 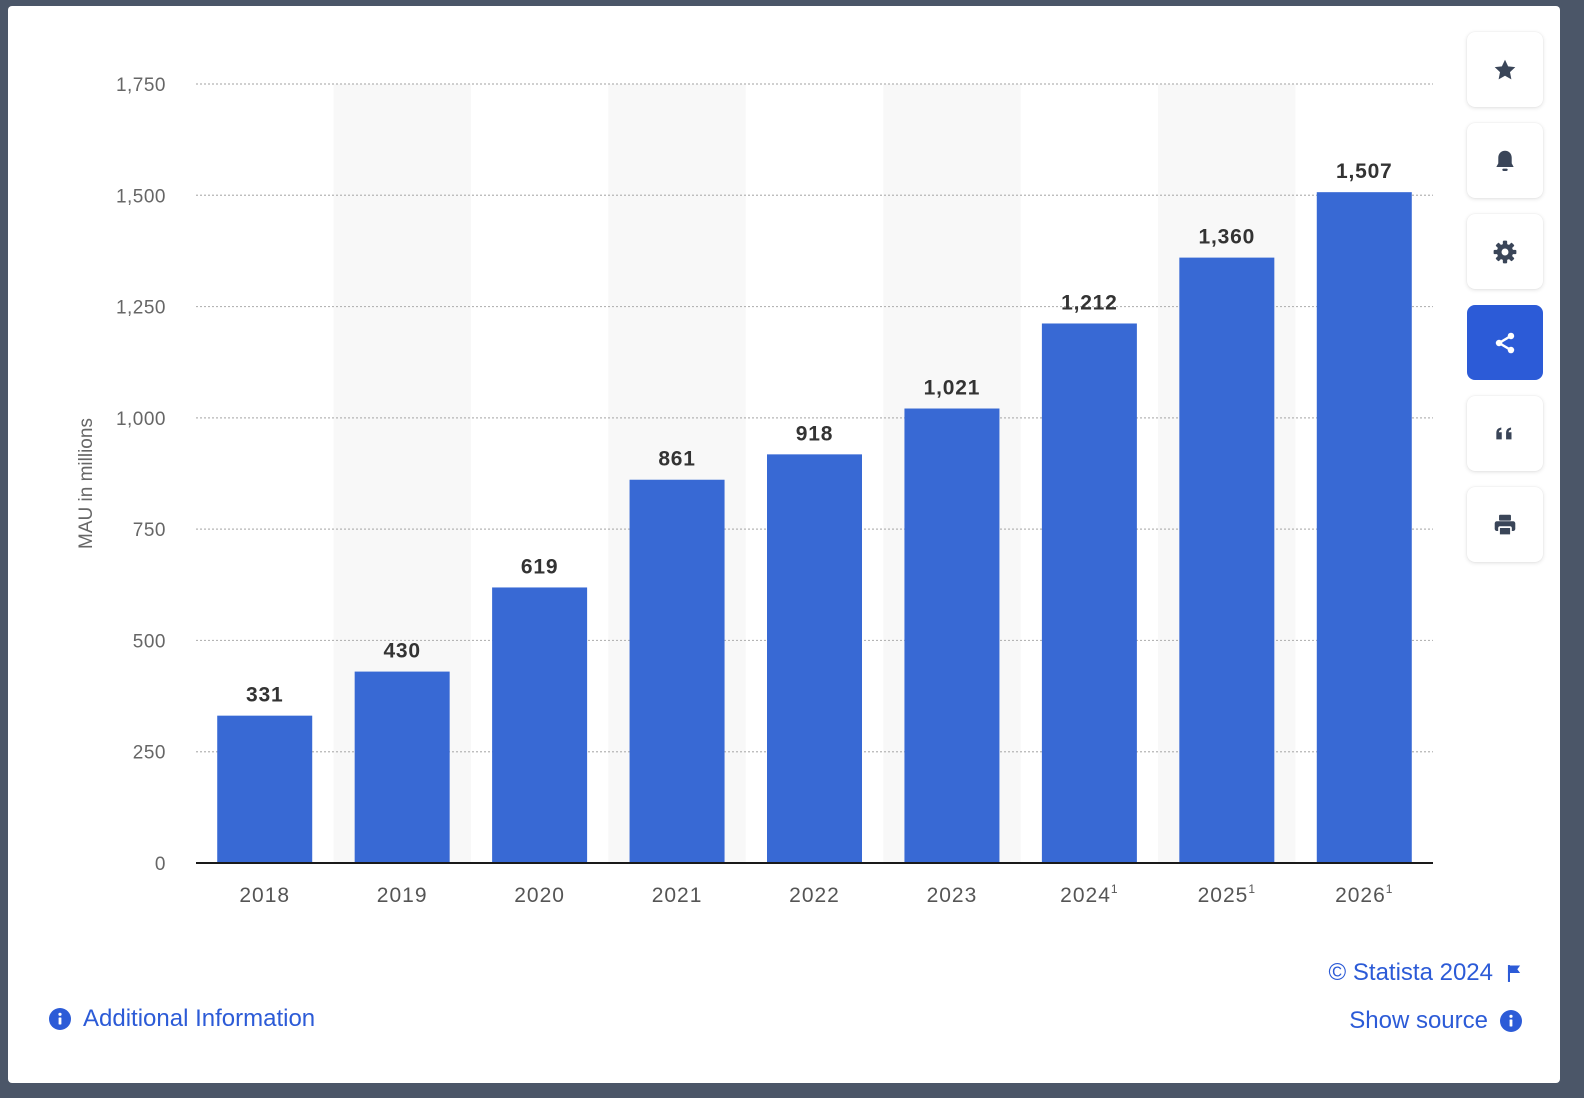 I want to click on x-tick-label: 20241, so click(x=1089, y=894).